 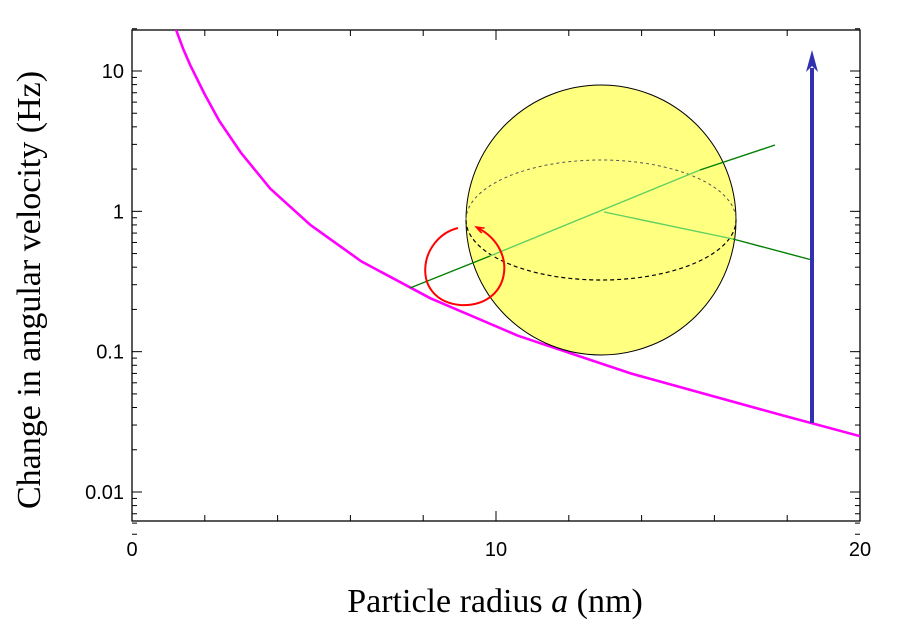 What do you see at coordinates (737, 157) in the screenshot?
I see `rotation-axis-upper` at bounding box center [737, 157].